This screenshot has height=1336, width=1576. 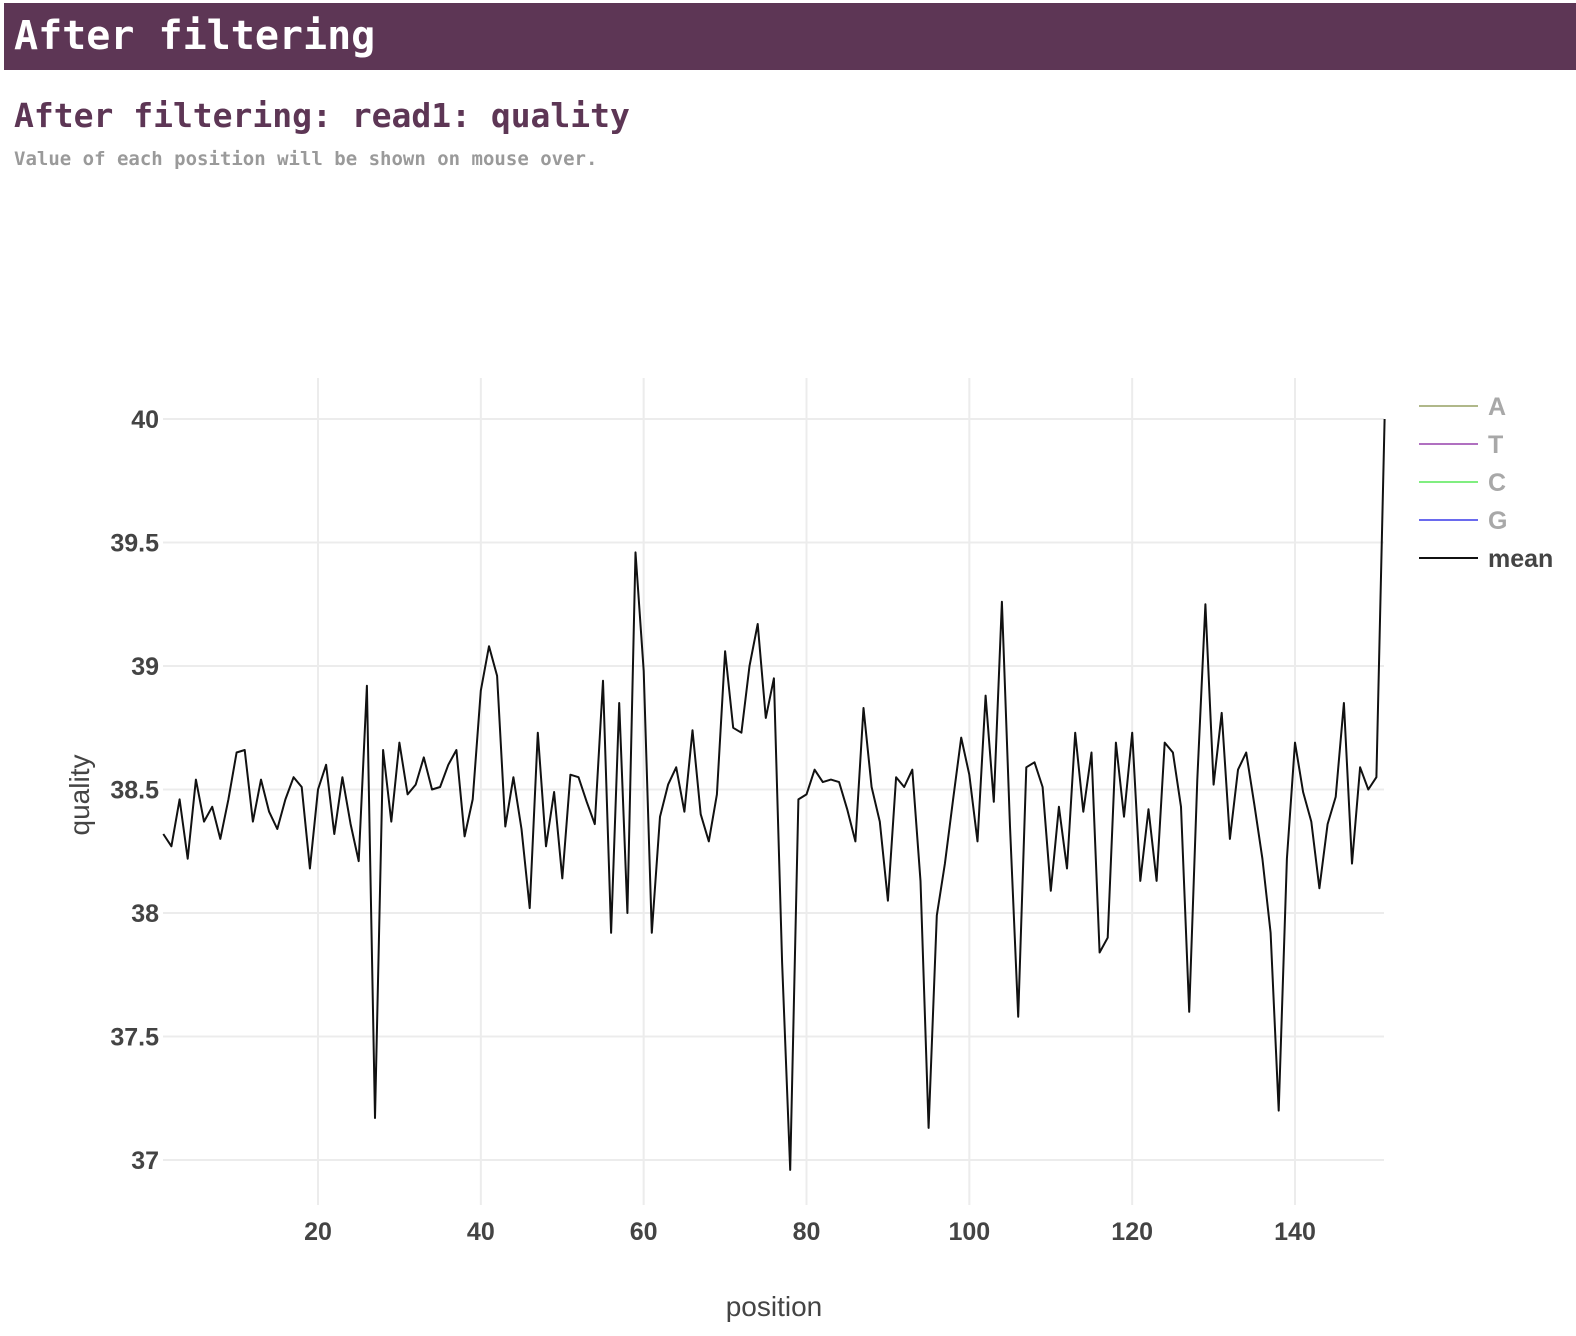 What do you see at coordinates (1497, 521) in the screenshot?
I see `legend-label-G: G` at bounding box center [1497, 521].